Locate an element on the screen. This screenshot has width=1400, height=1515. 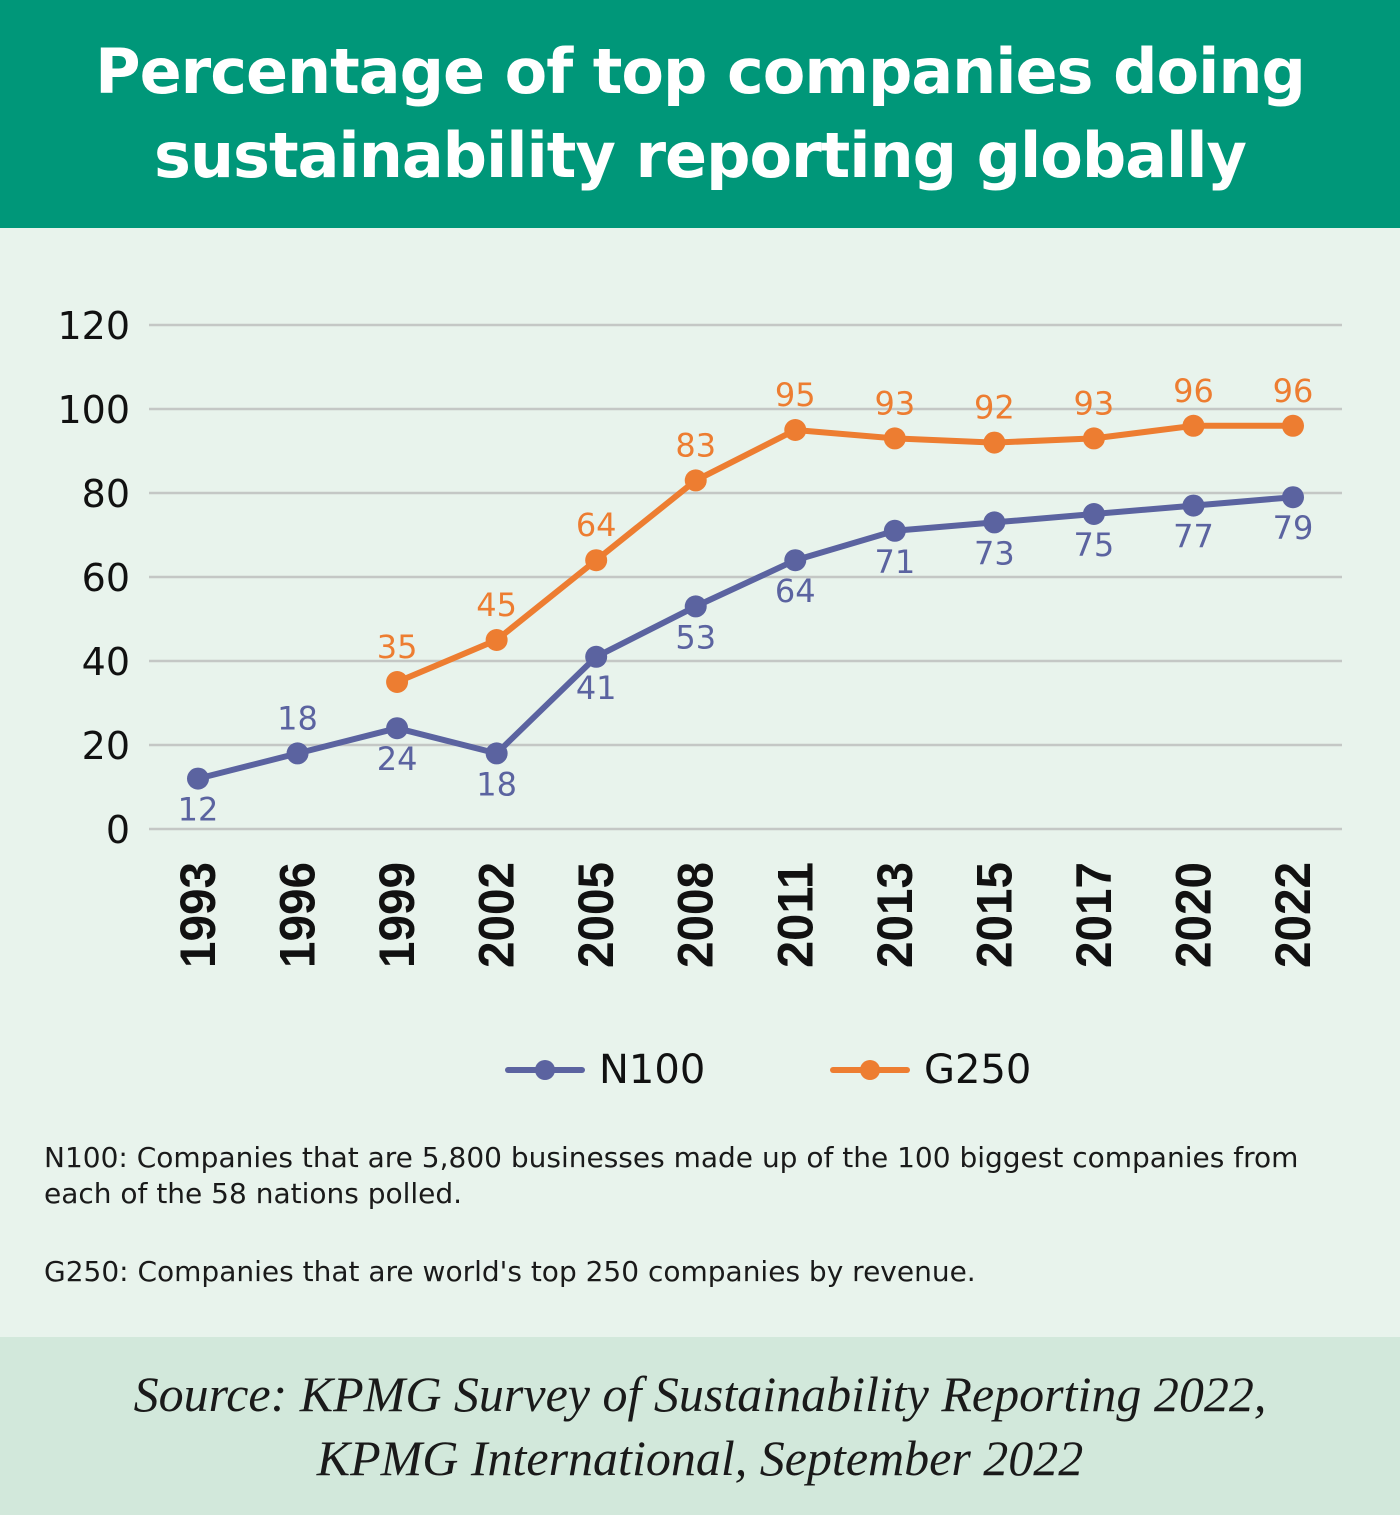
x-tick-label: 1999 is located at coordinates (397, 915).